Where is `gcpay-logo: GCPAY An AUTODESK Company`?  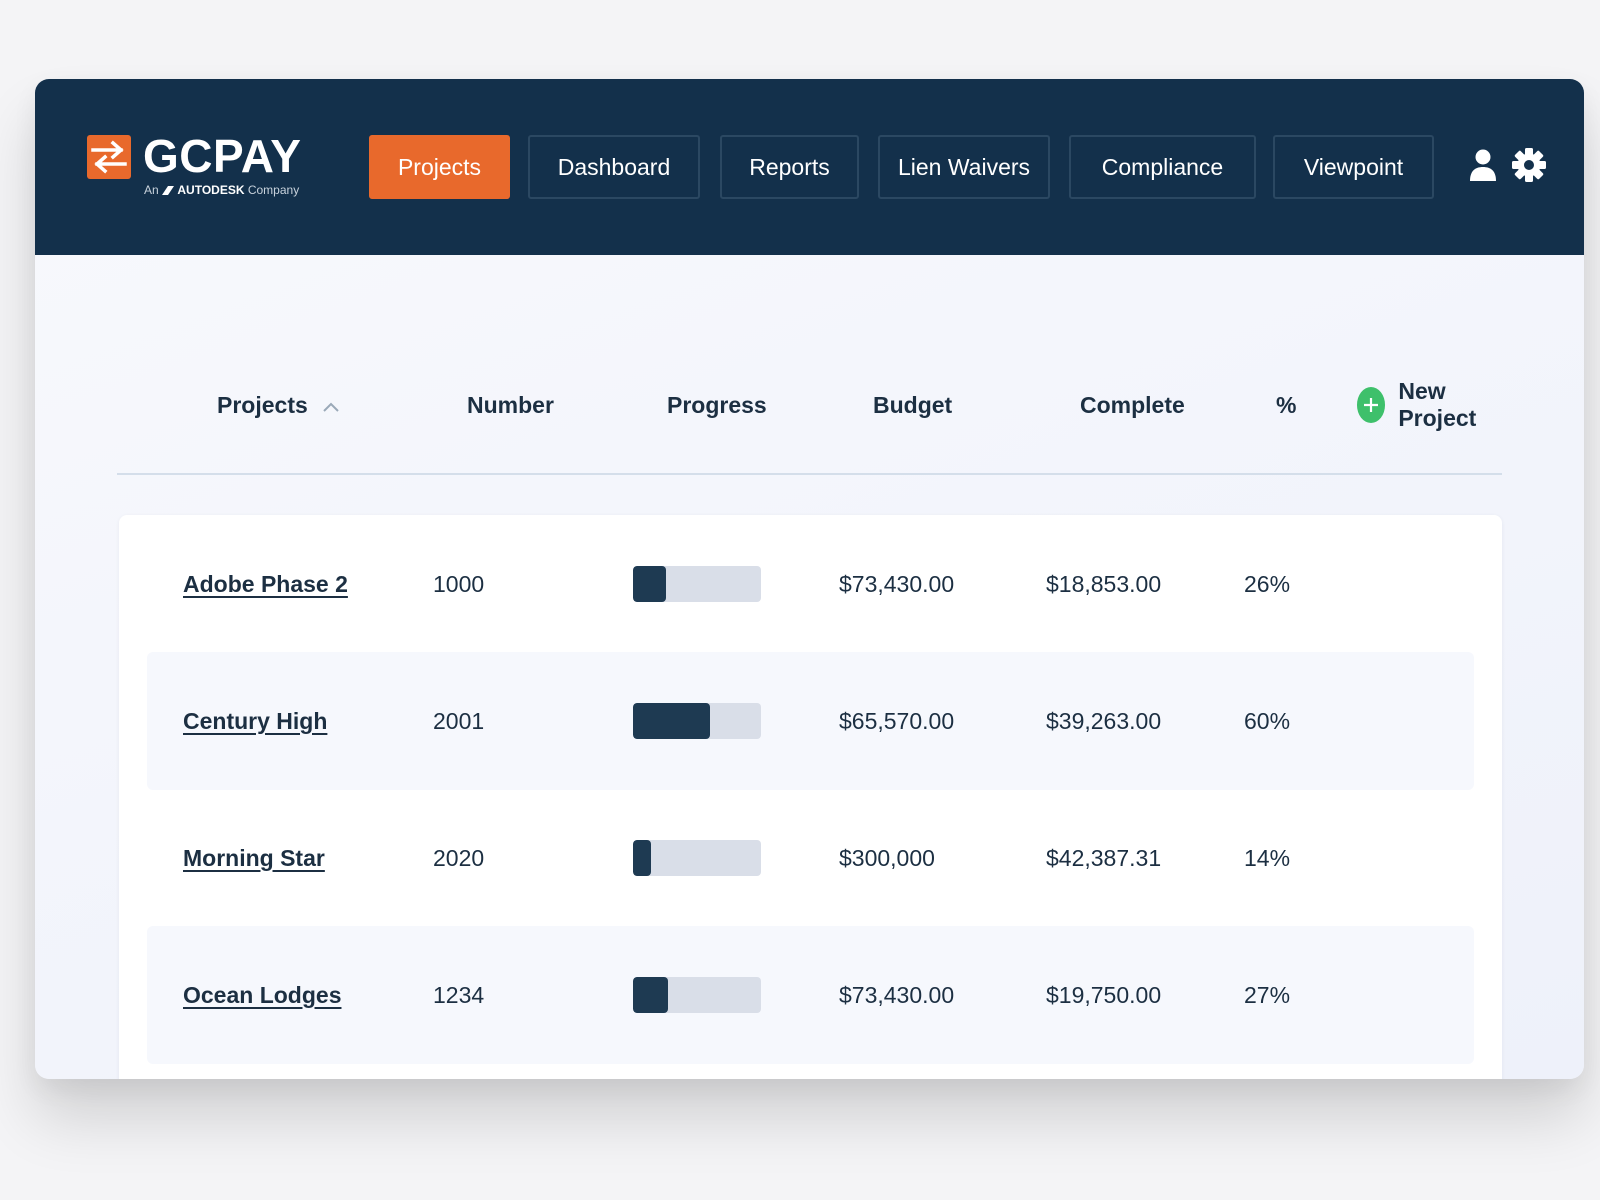
gcpay-logo: GCPAY An AUTODESK Company is located at coordinates (202, 167).